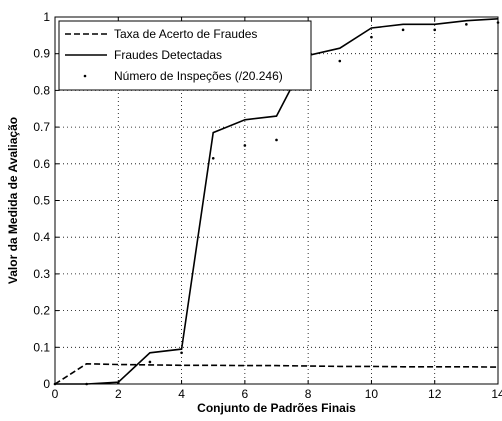 The width and height of the screenshot is (502, 421). What do you see at coordinates (41, 90) in the screenshot?
I see `y-tick-label: 0.8` at bounding box center [41, 90].